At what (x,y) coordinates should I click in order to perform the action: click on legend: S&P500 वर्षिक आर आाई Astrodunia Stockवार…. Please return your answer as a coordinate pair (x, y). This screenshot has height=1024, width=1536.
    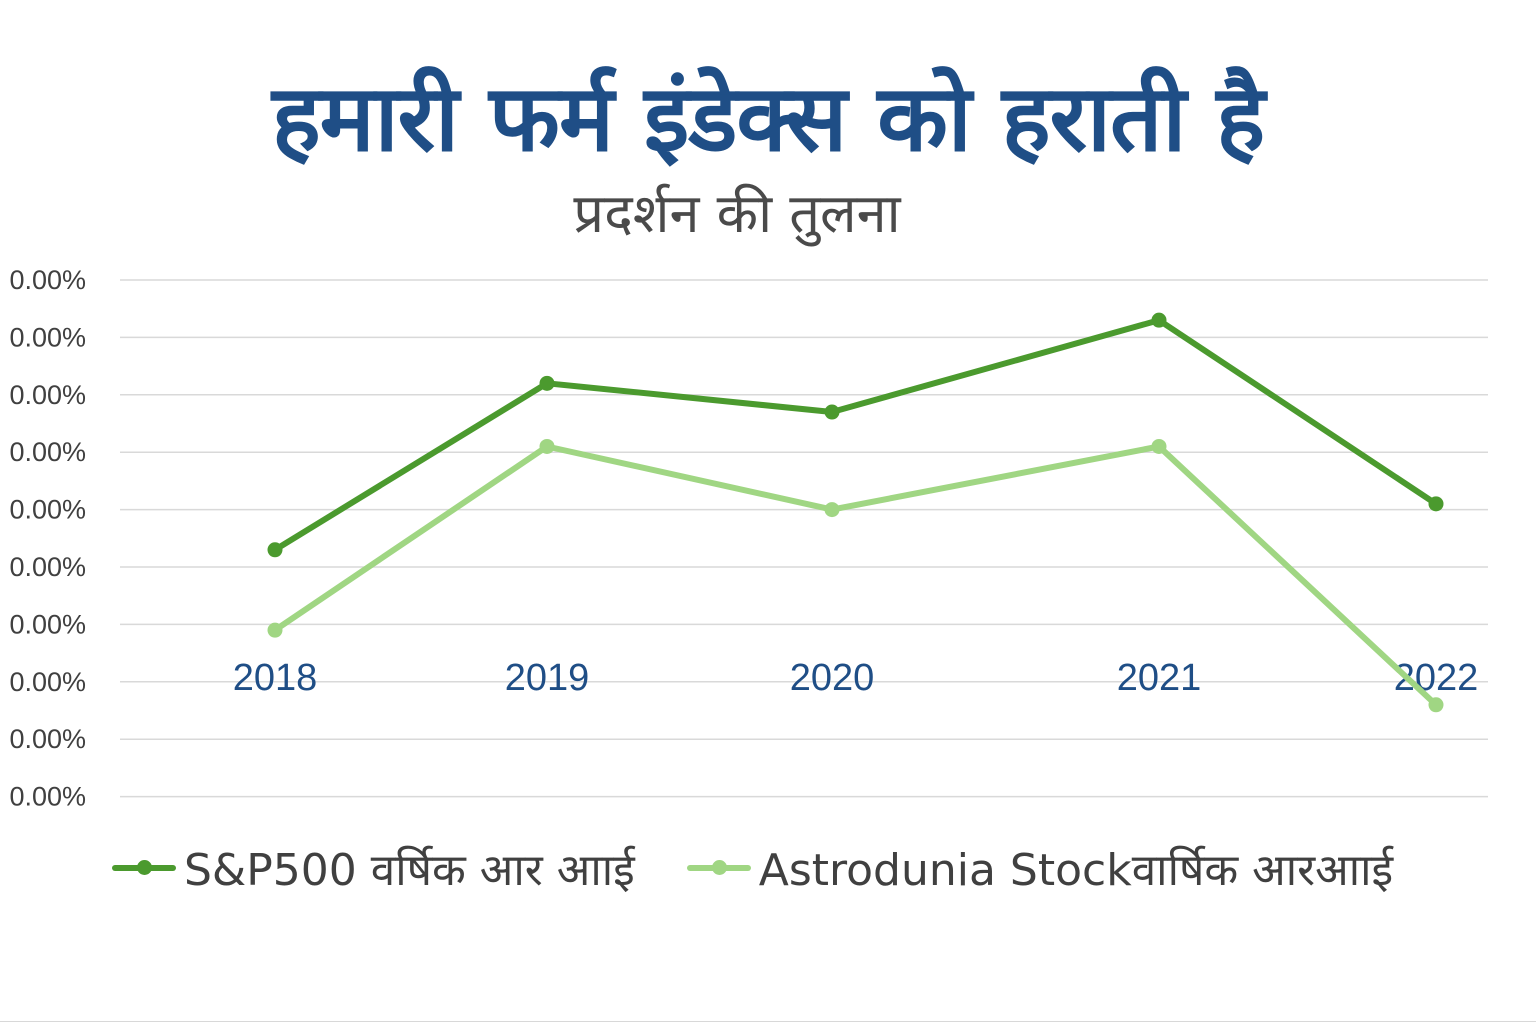
    Looking at the image, I should click on (778, 868).